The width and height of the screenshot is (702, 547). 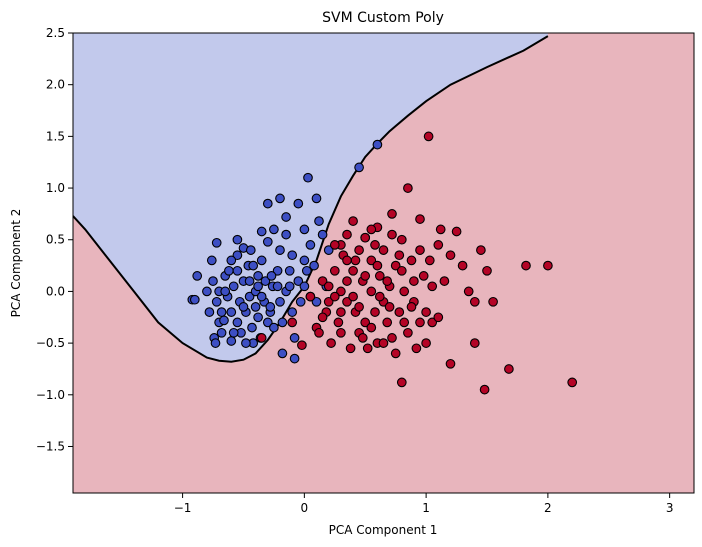 I want to click on x-tick-label: 3, so click(x=670, y=508).